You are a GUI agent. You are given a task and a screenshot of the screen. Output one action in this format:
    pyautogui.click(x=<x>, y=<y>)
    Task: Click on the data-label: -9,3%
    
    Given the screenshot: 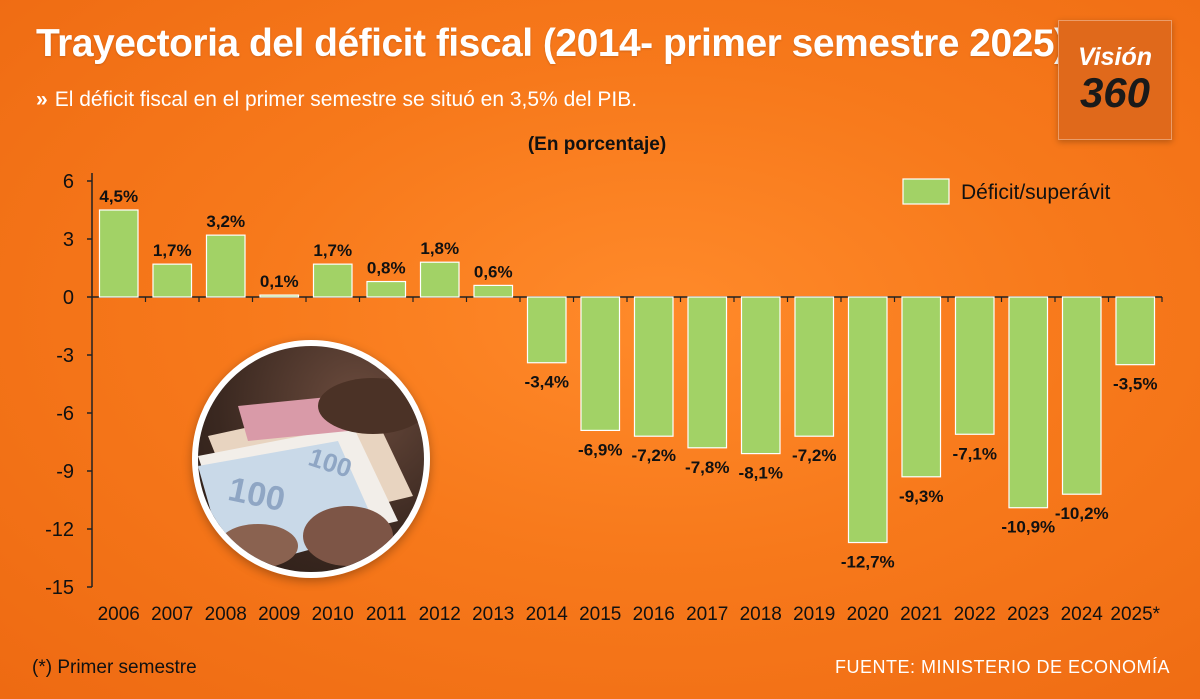 What is the action you would take?
    pyautogui.click(x=921, y=496)
    